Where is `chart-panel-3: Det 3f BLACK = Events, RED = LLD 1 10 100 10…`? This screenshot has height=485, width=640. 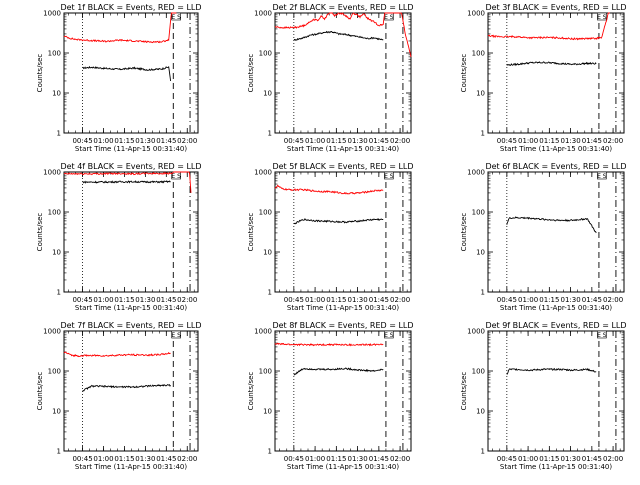
chart-panel-3: Det 3f BLACK = Events, RED = LLD 1 10 100 10… is located at coordinates (543, 78).